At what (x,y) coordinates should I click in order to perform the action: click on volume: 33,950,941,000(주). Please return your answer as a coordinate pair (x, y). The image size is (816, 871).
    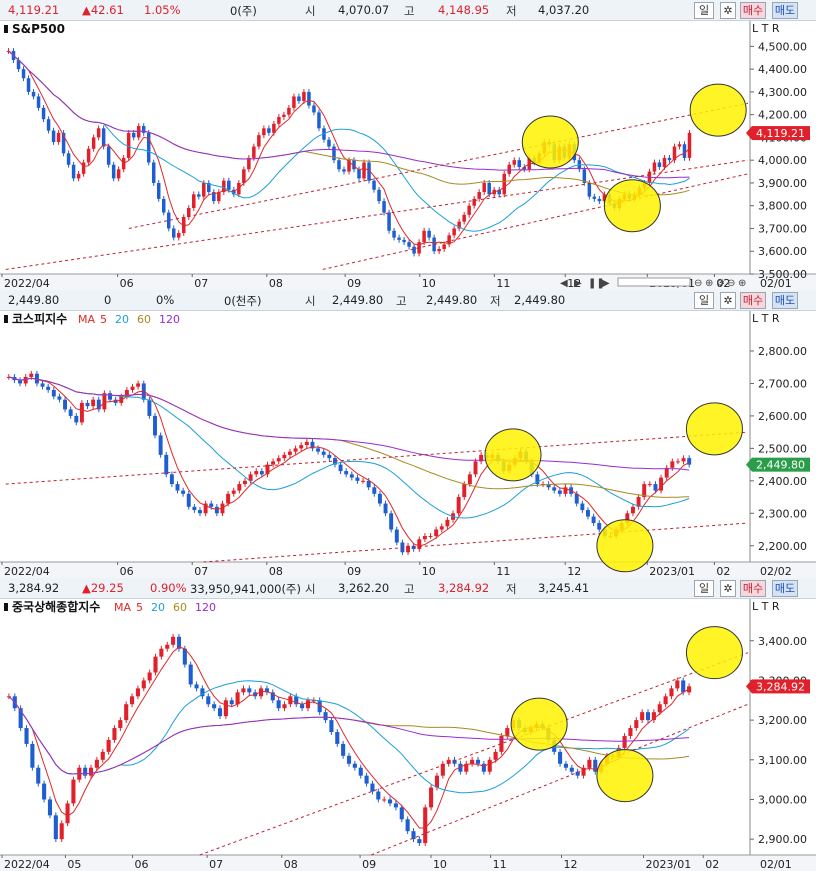
    Looking at the image, I should click on (246, 589).